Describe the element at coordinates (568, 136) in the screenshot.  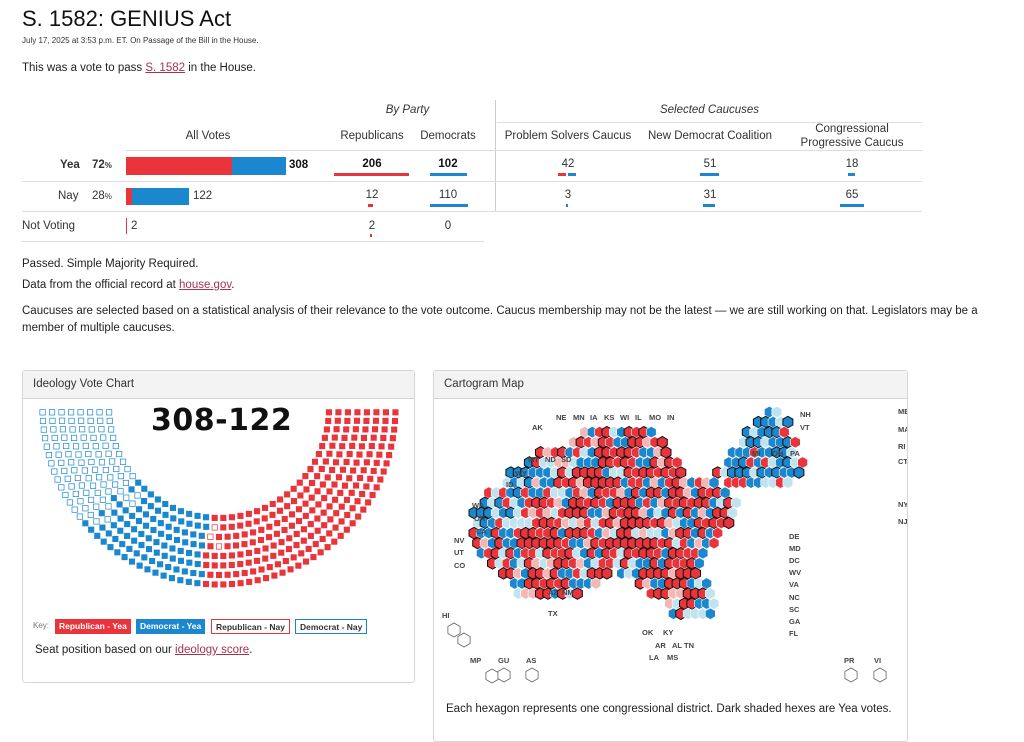
I see `col-problem-solvers: Problem Solvers Caucus` at that location.